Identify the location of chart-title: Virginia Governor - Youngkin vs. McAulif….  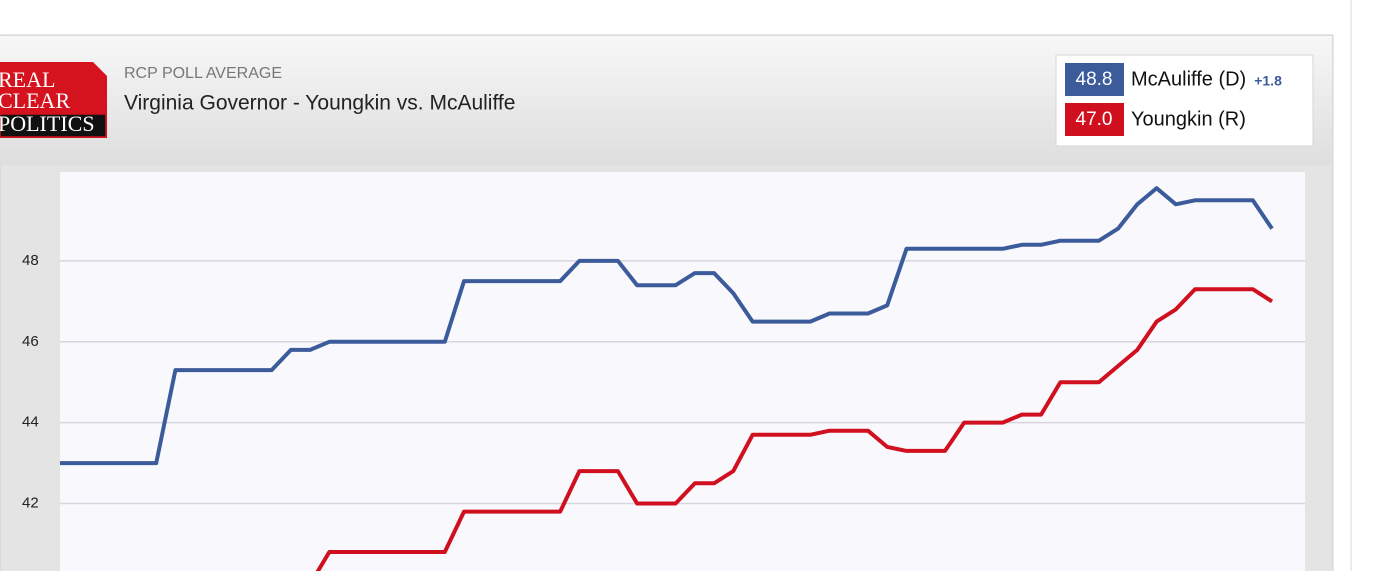
(319, 103).